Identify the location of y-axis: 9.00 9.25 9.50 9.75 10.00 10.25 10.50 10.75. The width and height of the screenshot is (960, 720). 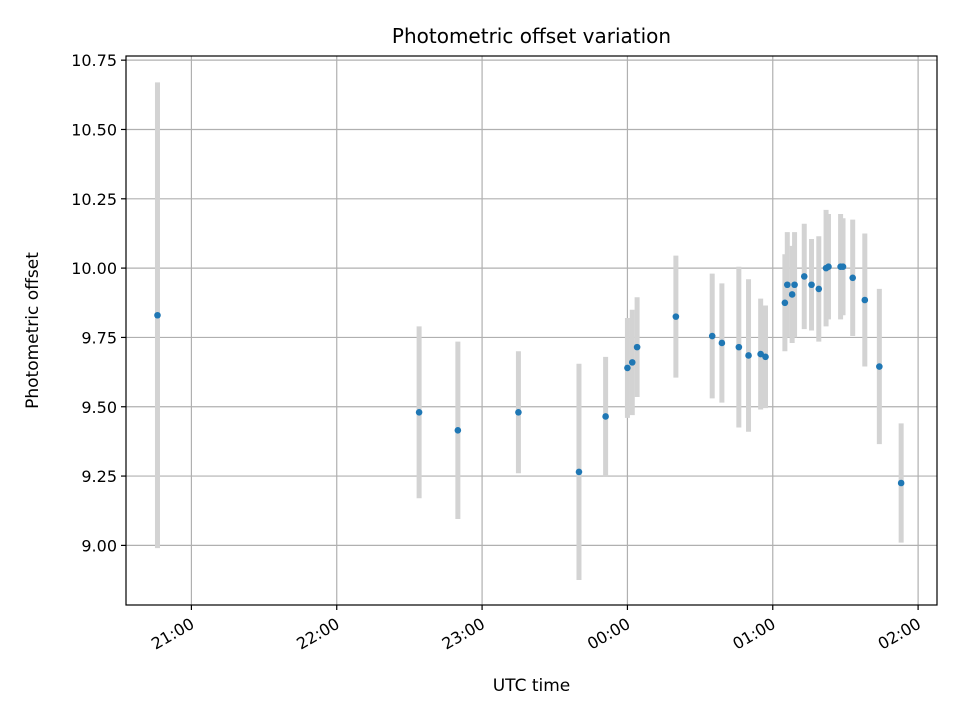
(98, 303).